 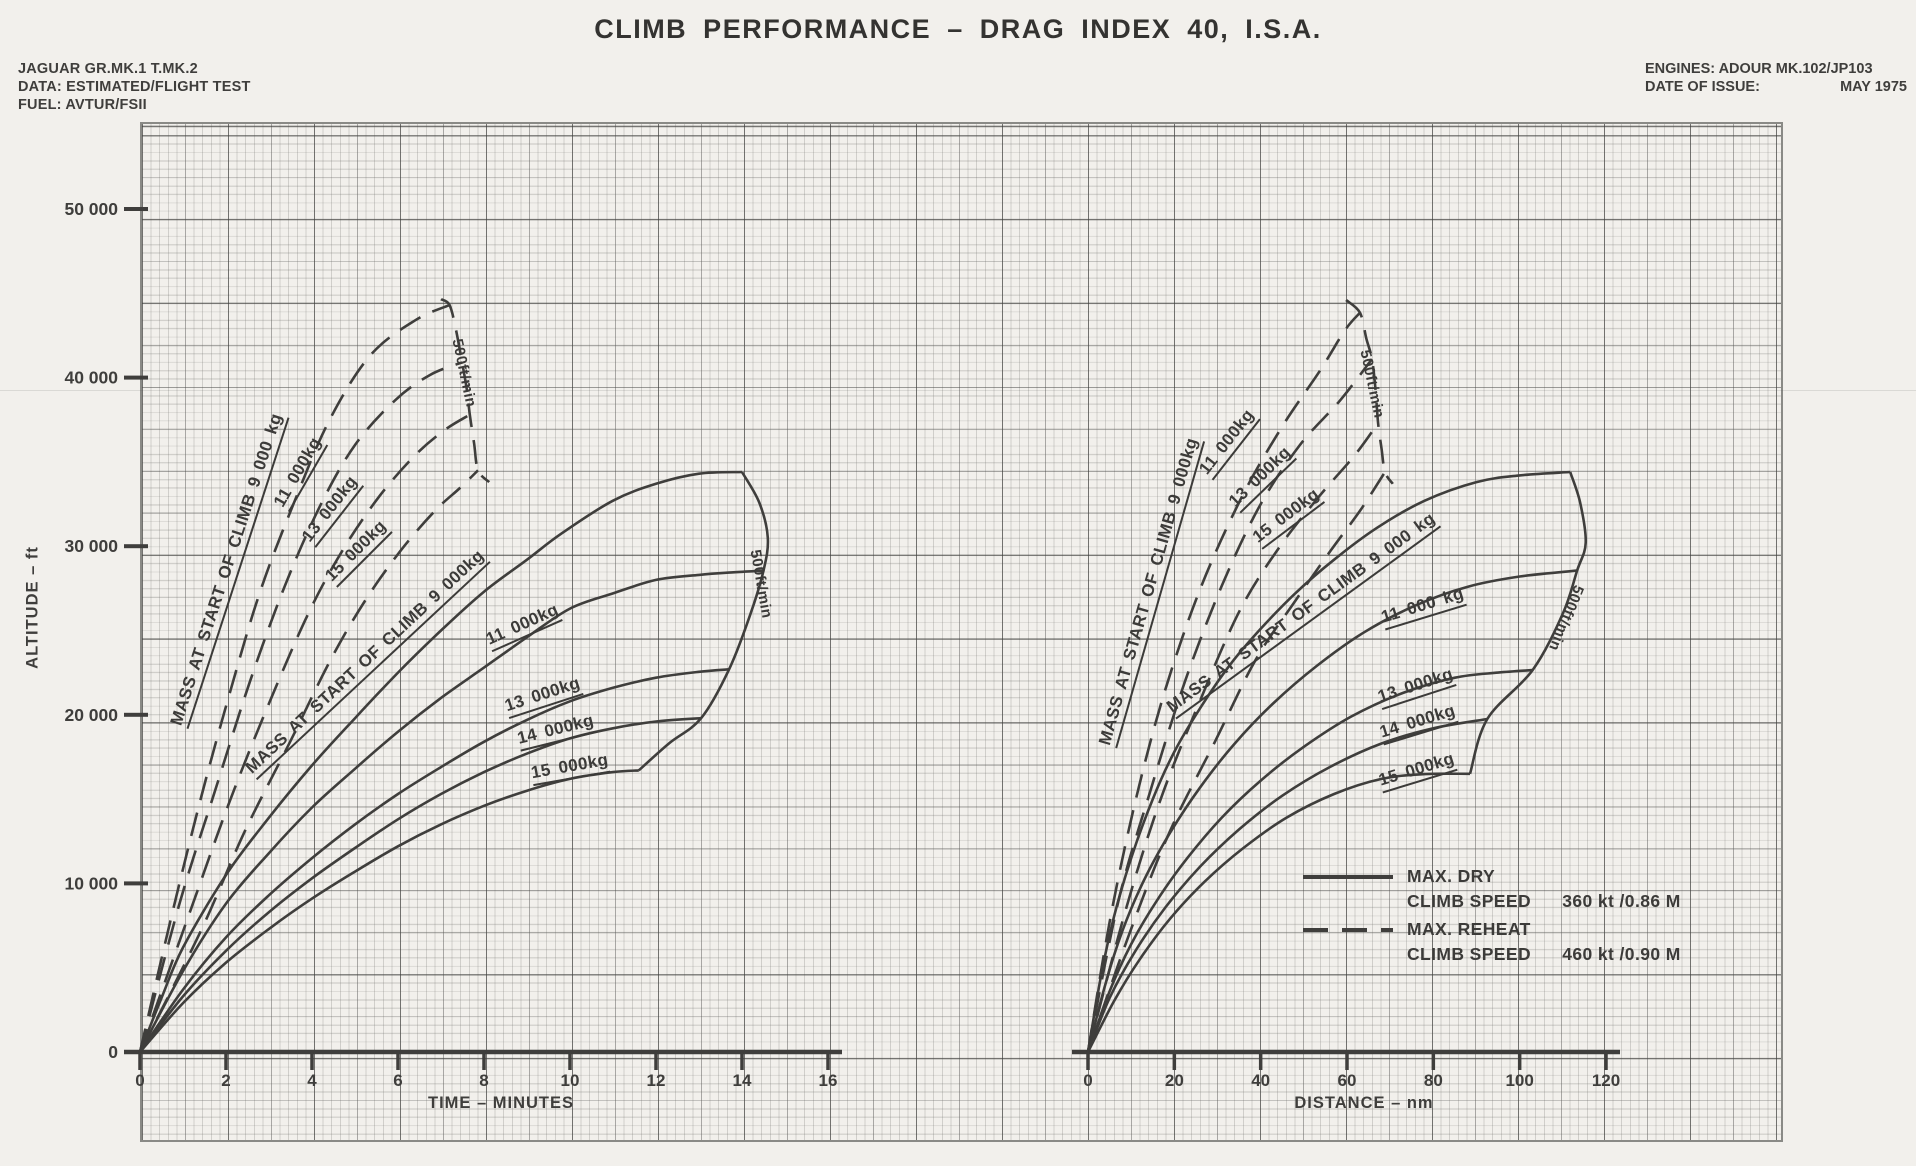 I want to click on x-axis-title: TIME – MINUTES, so click(x=501, y=1103).